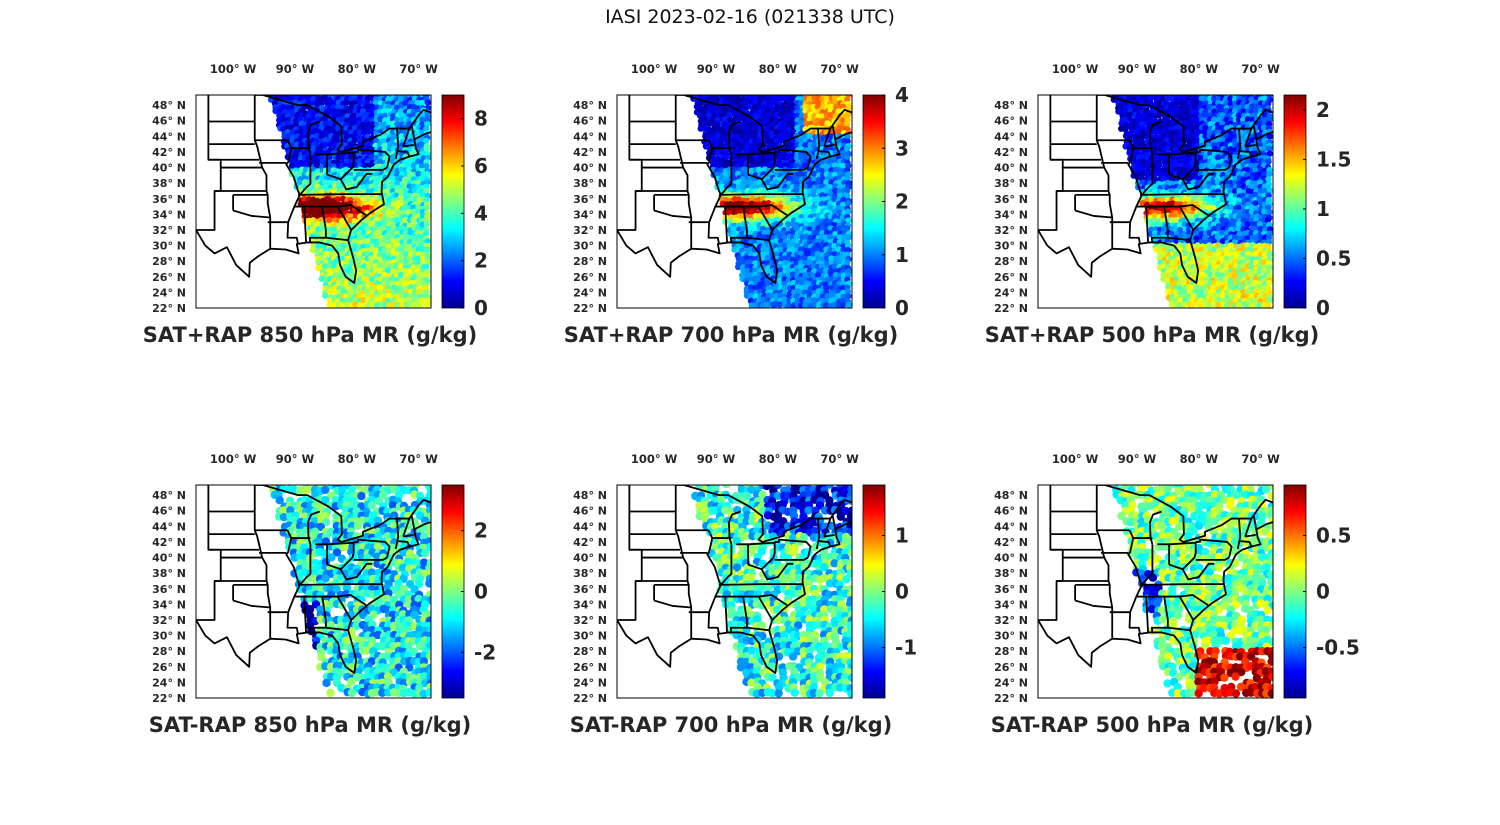 Image resolution: width=1500 pixels, height=825 pixels. I want to click on colorbar-tick-label: 2, so click(481, 261).